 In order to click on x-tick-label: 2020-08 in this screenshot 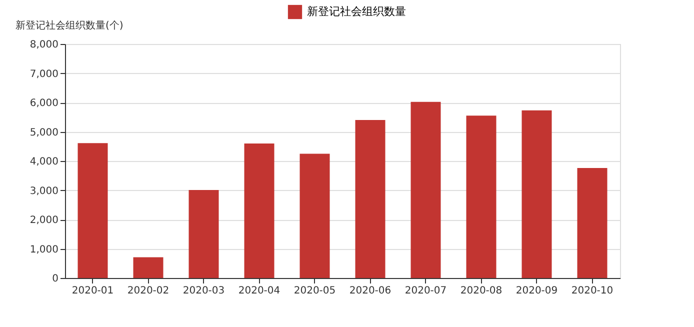, I will do `click(481, 291)`.